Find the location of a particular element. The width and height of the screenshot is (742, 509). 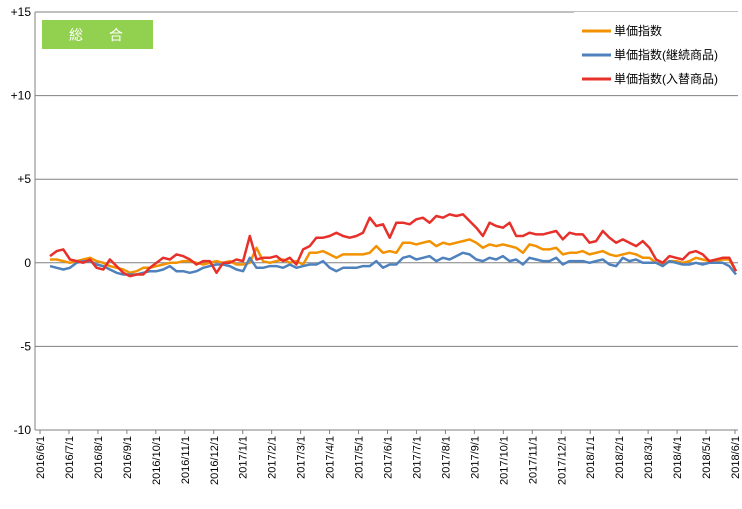

x-tick-label: 2017/12/1 is located at coordinates (562, 460).